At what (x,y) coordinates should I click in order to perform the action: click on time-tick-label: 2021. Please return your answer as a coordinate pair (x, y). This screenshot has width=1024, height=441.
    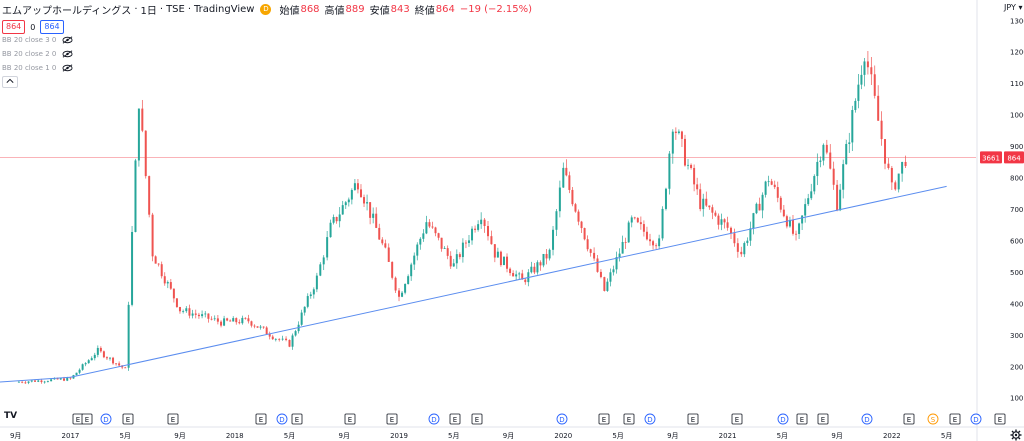
    Looking at the image, I should click on (728, 436).